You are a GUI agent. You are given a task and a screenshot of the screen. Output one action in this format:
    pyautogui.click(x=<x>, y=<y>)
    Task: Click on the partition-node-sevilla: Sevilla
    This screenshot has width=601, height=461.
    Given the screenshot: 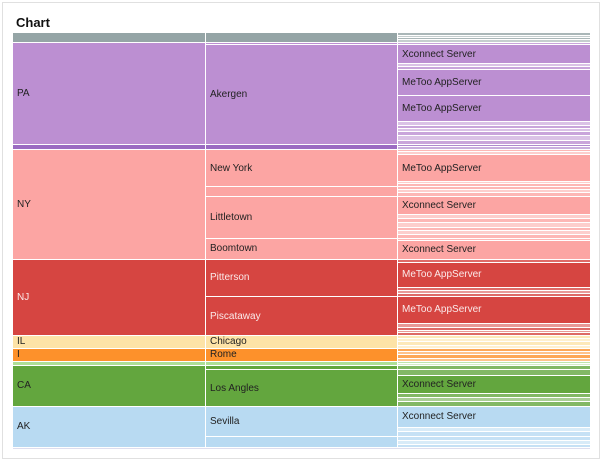 What is the action you would take?
    pyautogui.click(x=301, y=421)
    